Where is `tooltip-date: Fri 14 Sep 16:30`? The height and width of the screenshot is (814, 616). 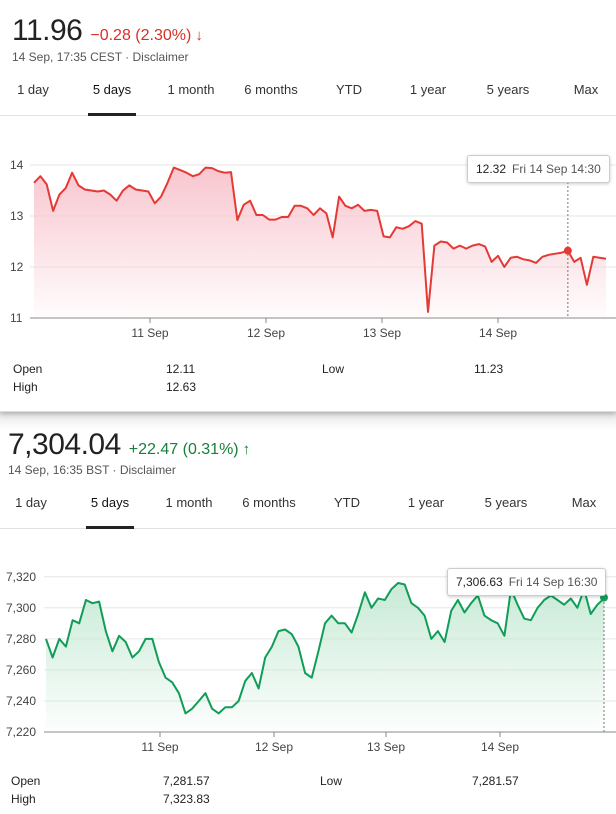
tooltip-date: Fri 14 Sep 16:30 is located at coordinates (553, 582).